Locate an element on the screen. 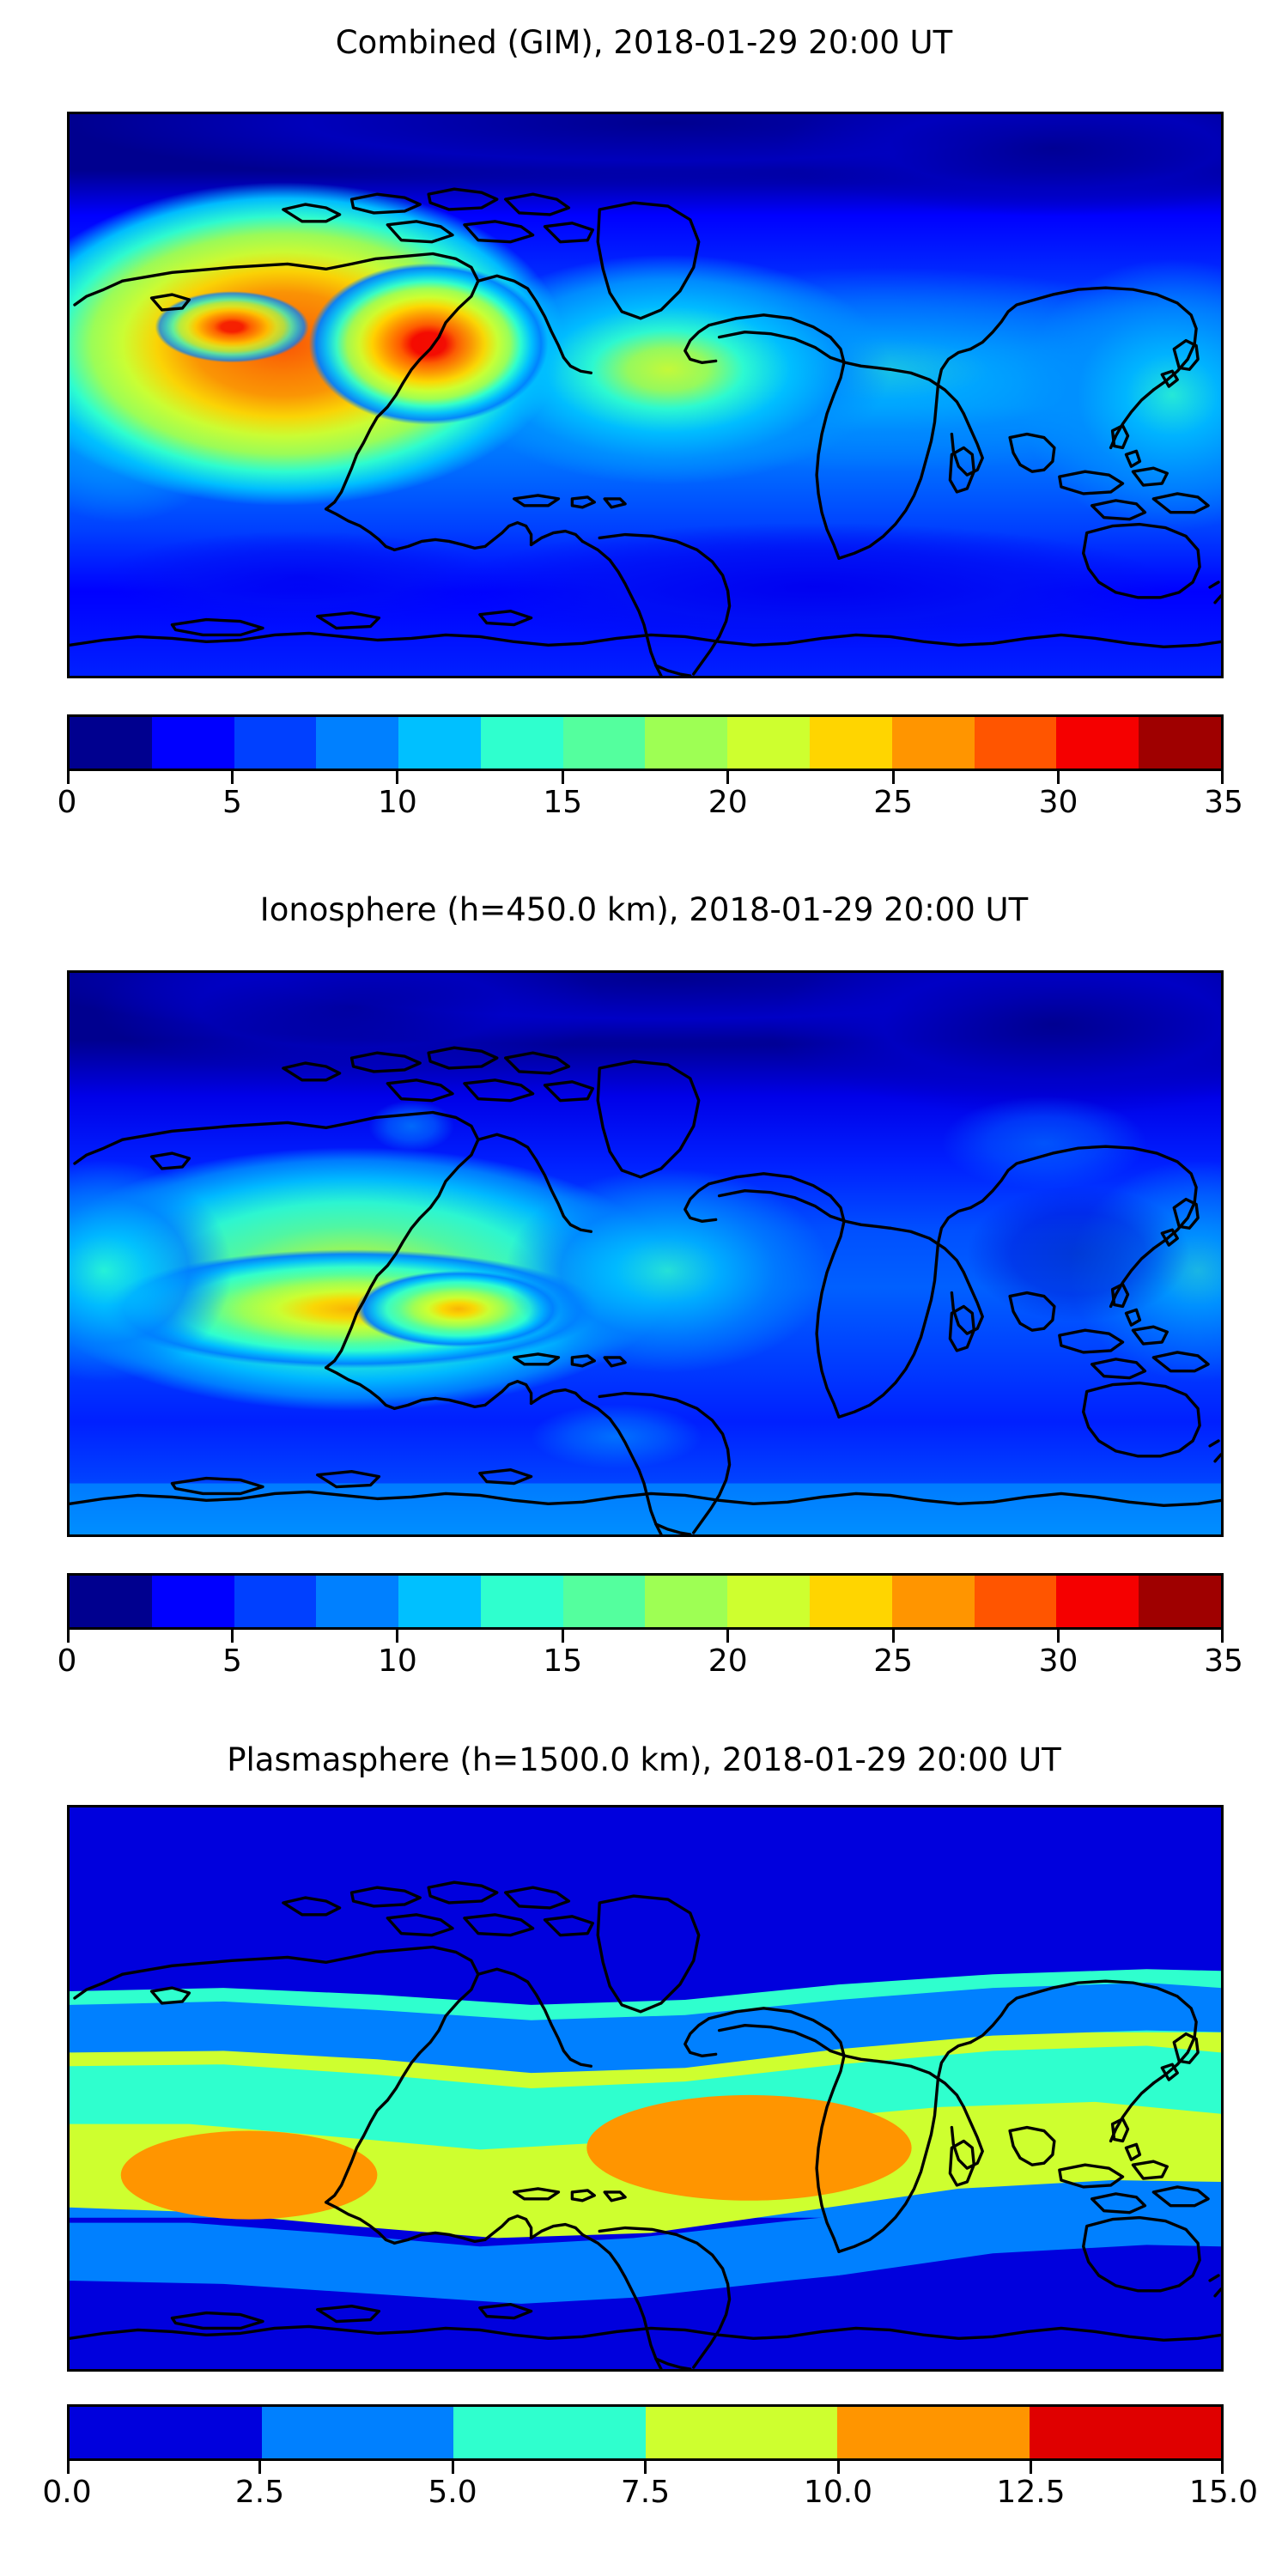 The height and width of the screenshot is (2576, 1288). panel-title-combined: Combined (GIM), 2018-01-29 20:00 UT is located at coordinates (644, 42).